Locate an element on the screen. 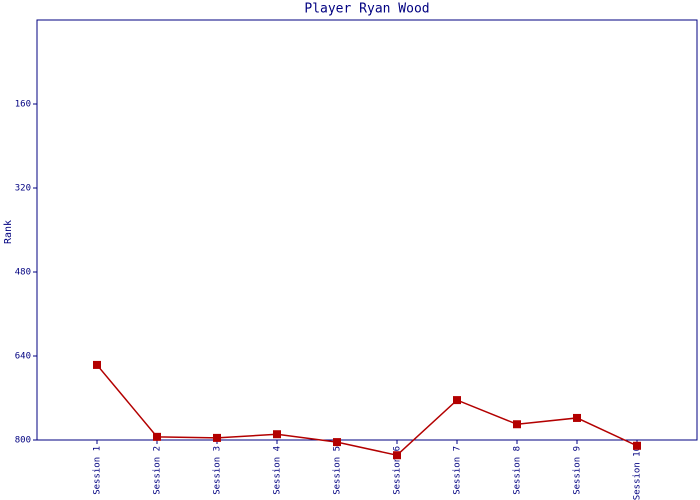 The image size is (700, 500). x-tick-label: Session 1 is located at coordinates (98, 470).